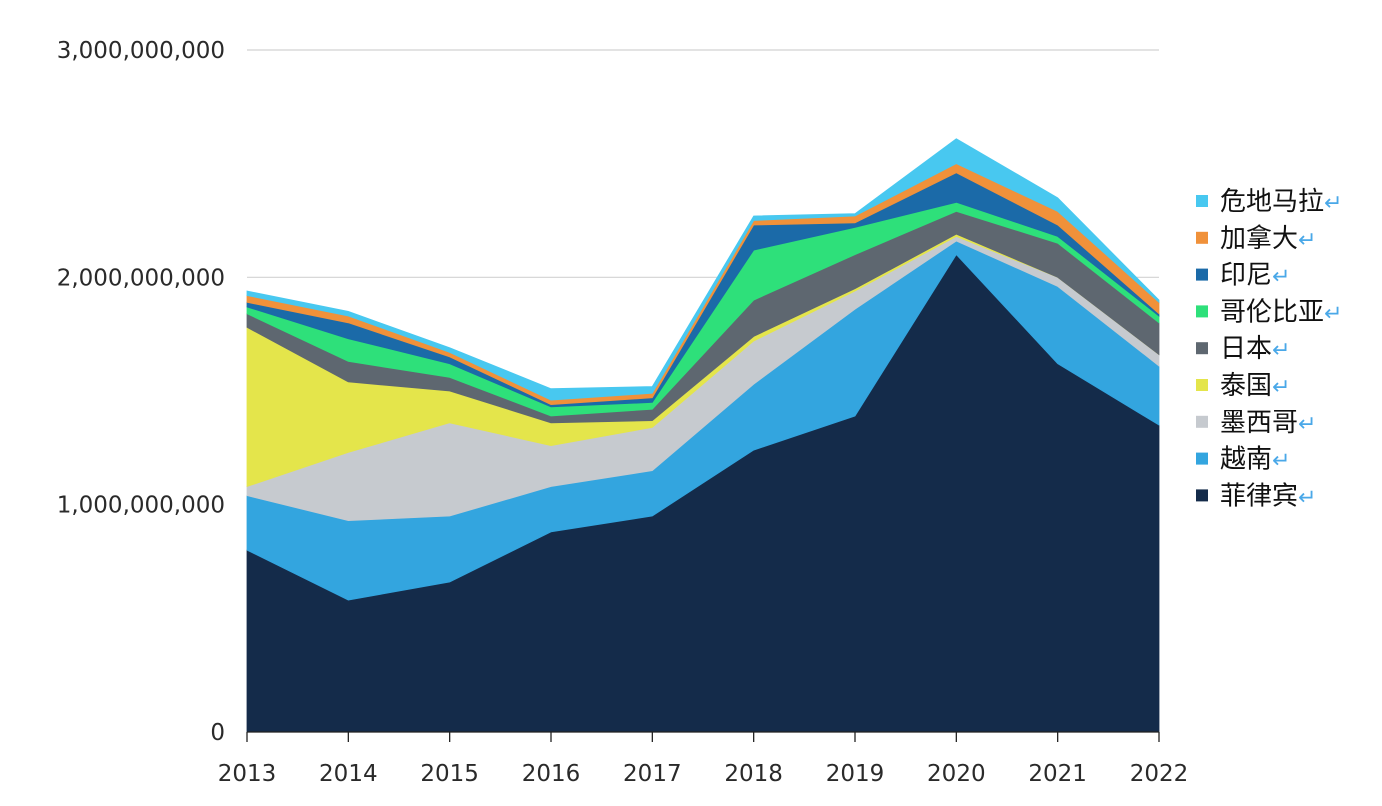  Describe the element at coordinates (1246, 349) in the screenshot. I see `legend-series-name: 日本` at that location.